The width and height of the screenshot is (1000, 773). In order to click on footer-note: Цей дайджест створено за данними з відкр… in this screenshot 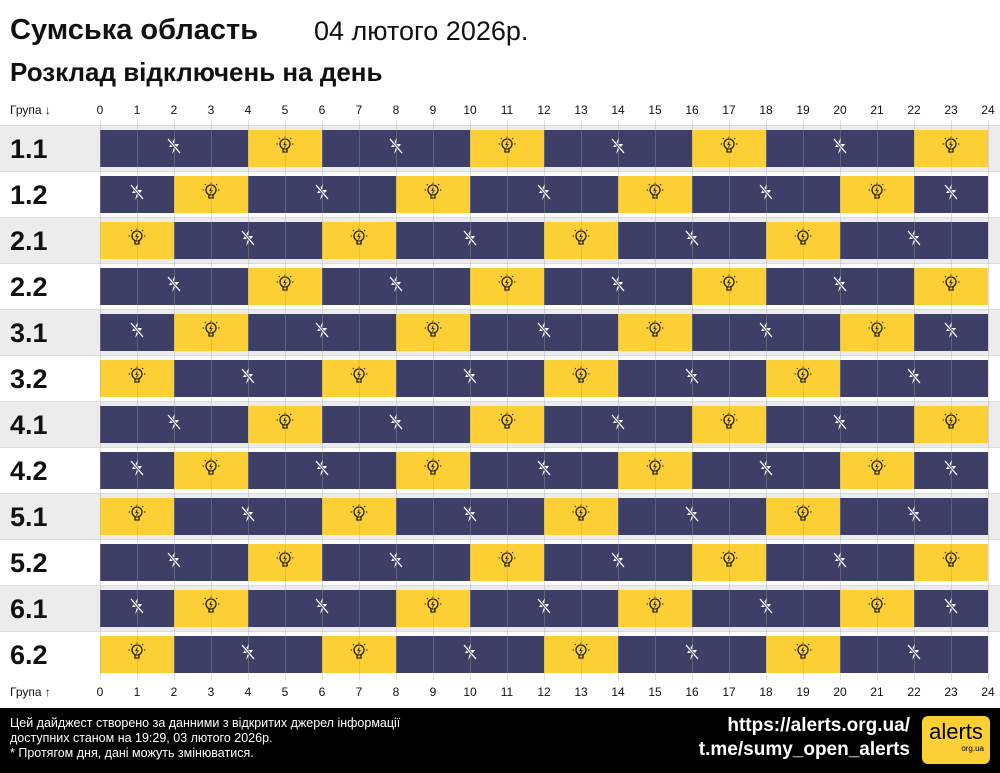, I will do `click(205, 723)`.